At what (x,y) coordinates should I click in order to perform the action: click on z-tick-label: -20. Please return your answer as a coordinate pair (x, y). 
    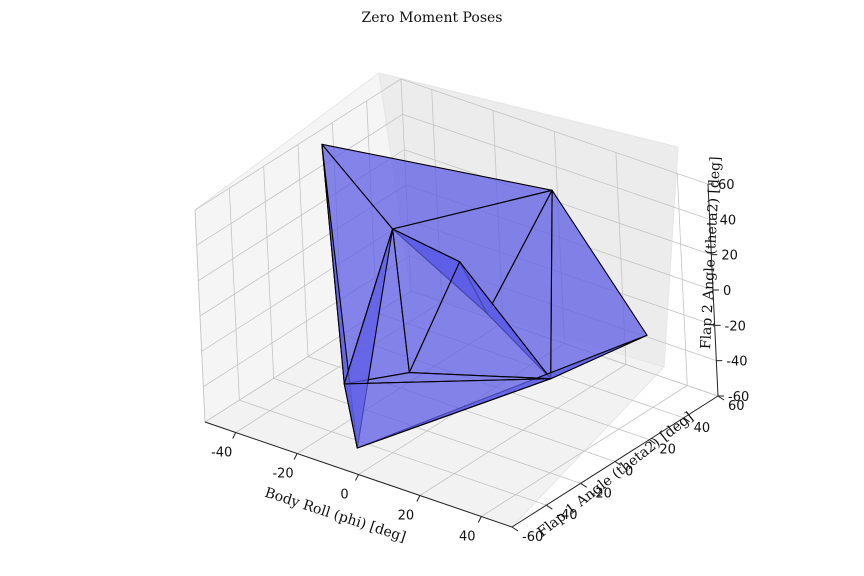
    Looking at the image, I should click on (735, 326).